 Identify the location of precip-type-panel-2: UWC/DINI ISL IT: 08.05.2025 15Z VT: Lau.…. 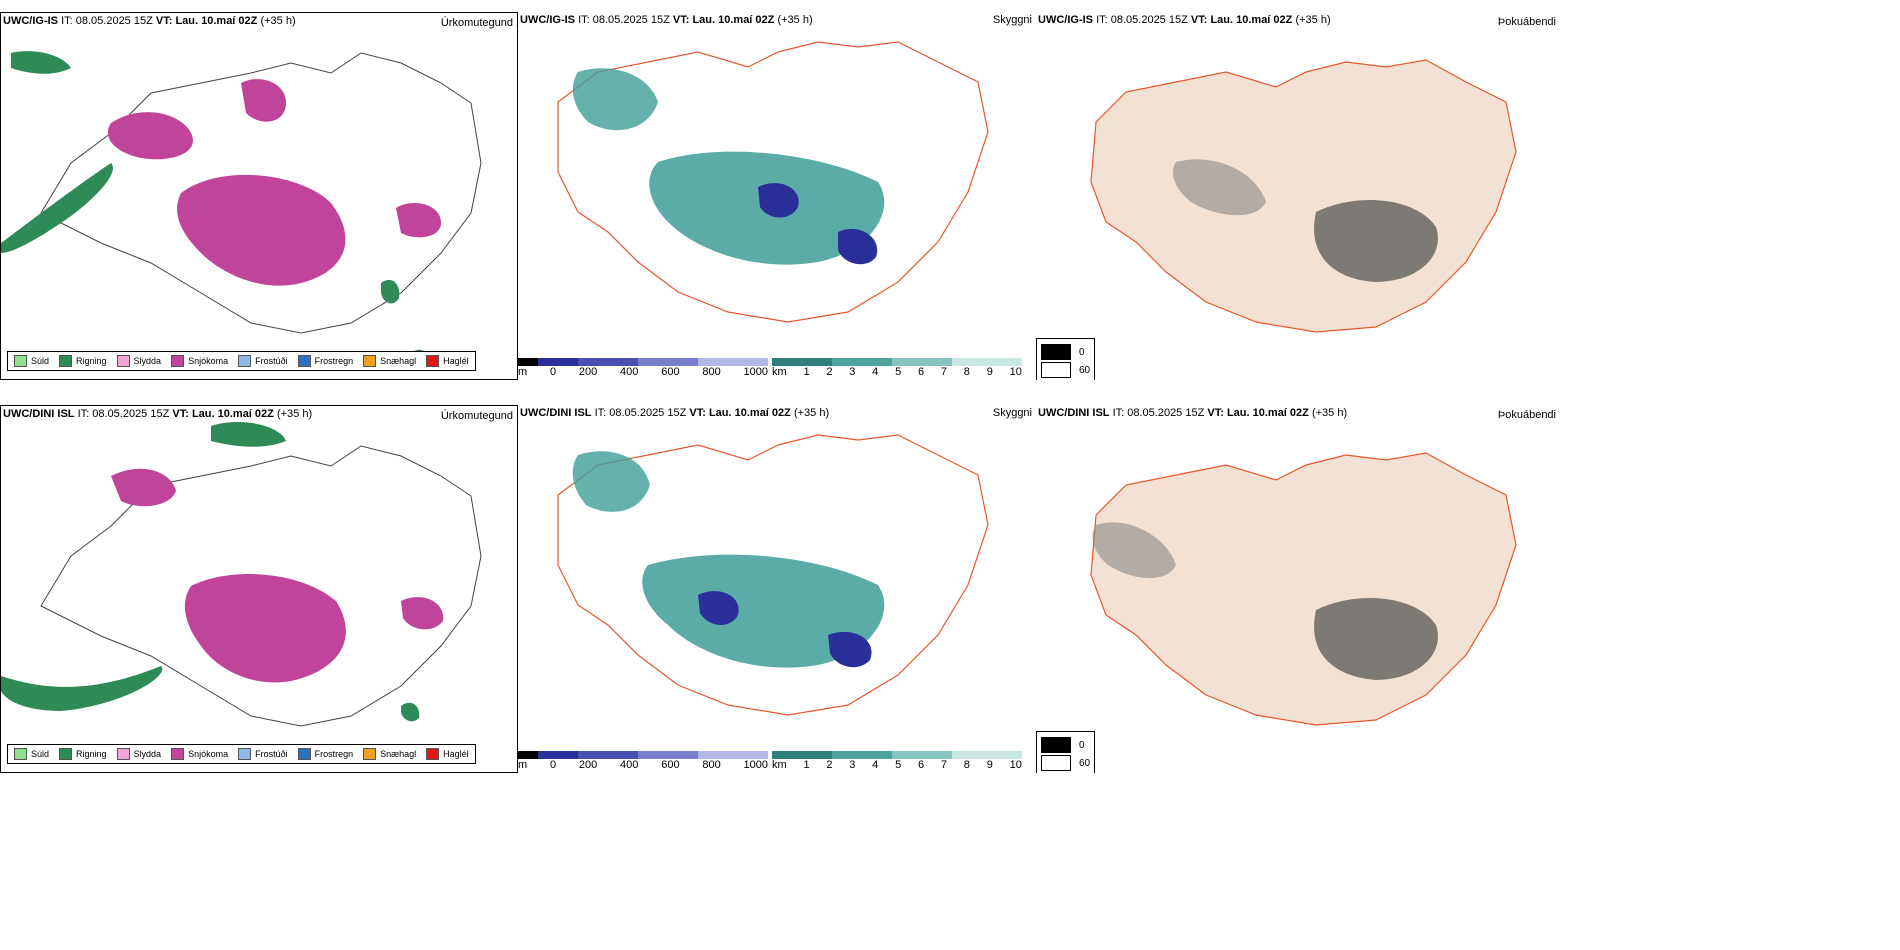
(259, 589).